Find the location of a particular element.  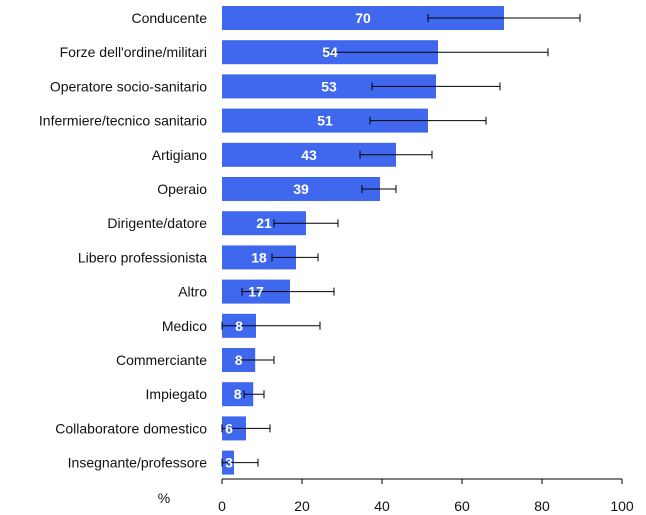

x-tick-label: 20 is located at coordinates (302, 506).